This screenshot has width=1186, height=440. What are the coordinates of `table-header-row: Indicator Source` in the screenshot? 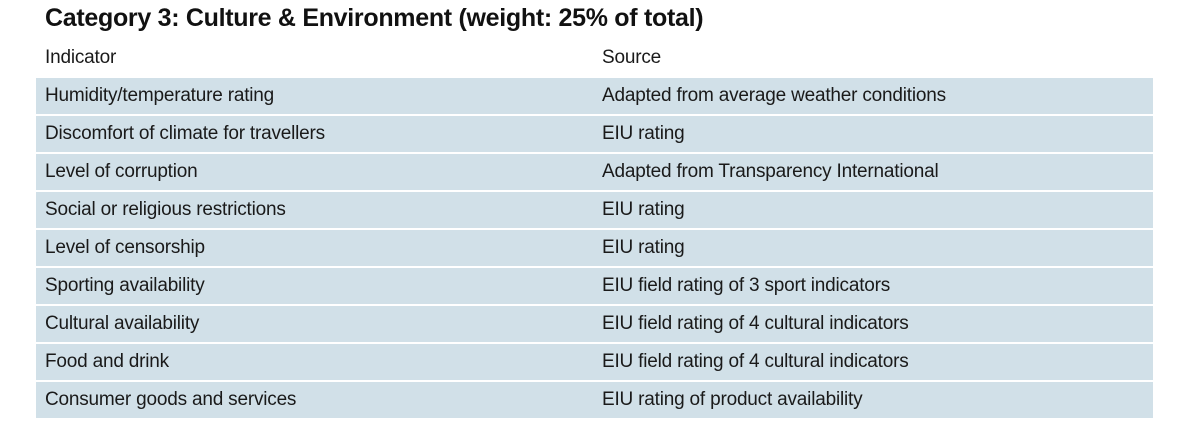 It's located at (594, 58).